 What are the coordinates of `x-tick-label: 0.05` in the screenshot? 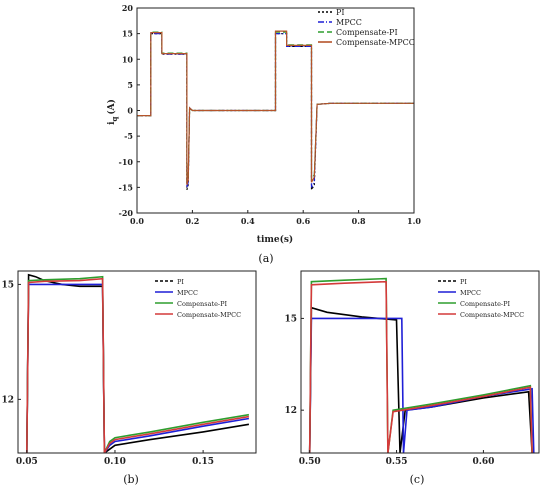 It's located at (27, 462).